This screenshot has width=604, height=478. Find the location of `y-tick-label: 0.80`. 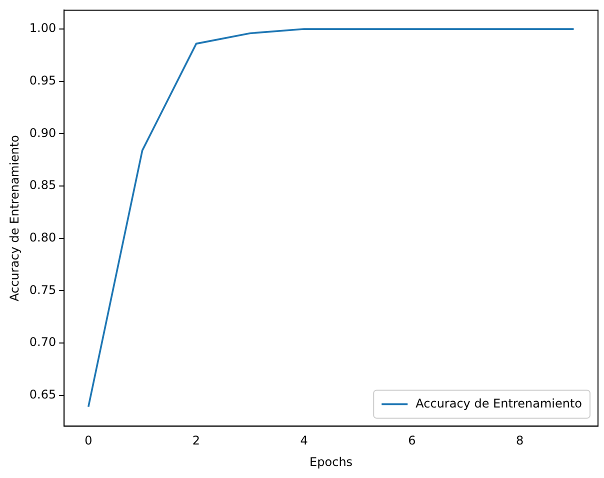

y-tick-label: 0.80 is located at coordinates (42, 237).